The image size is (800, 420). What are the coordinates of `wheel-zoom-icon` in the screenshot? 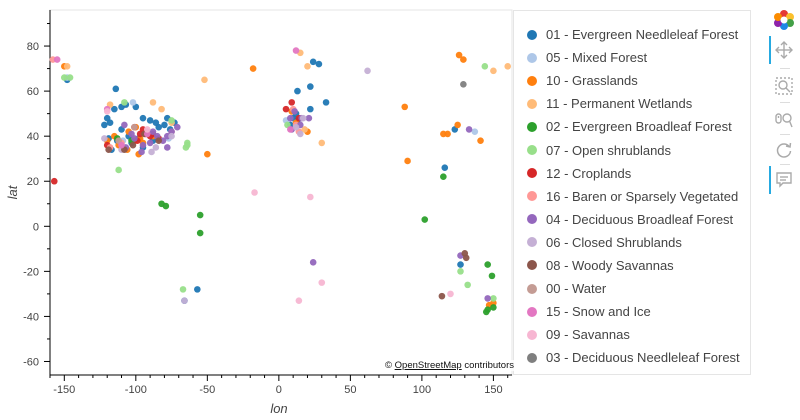 It's located at (784, 120).